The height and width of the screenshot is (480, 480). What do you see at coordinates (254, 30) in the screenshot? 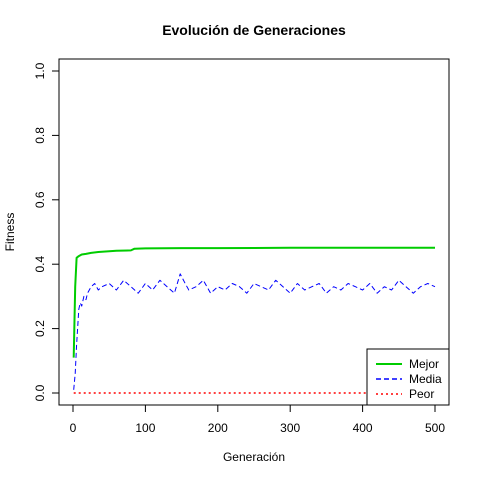
I see `chart-title: Evolución de Generaciones` at bounding box center [254, 30].